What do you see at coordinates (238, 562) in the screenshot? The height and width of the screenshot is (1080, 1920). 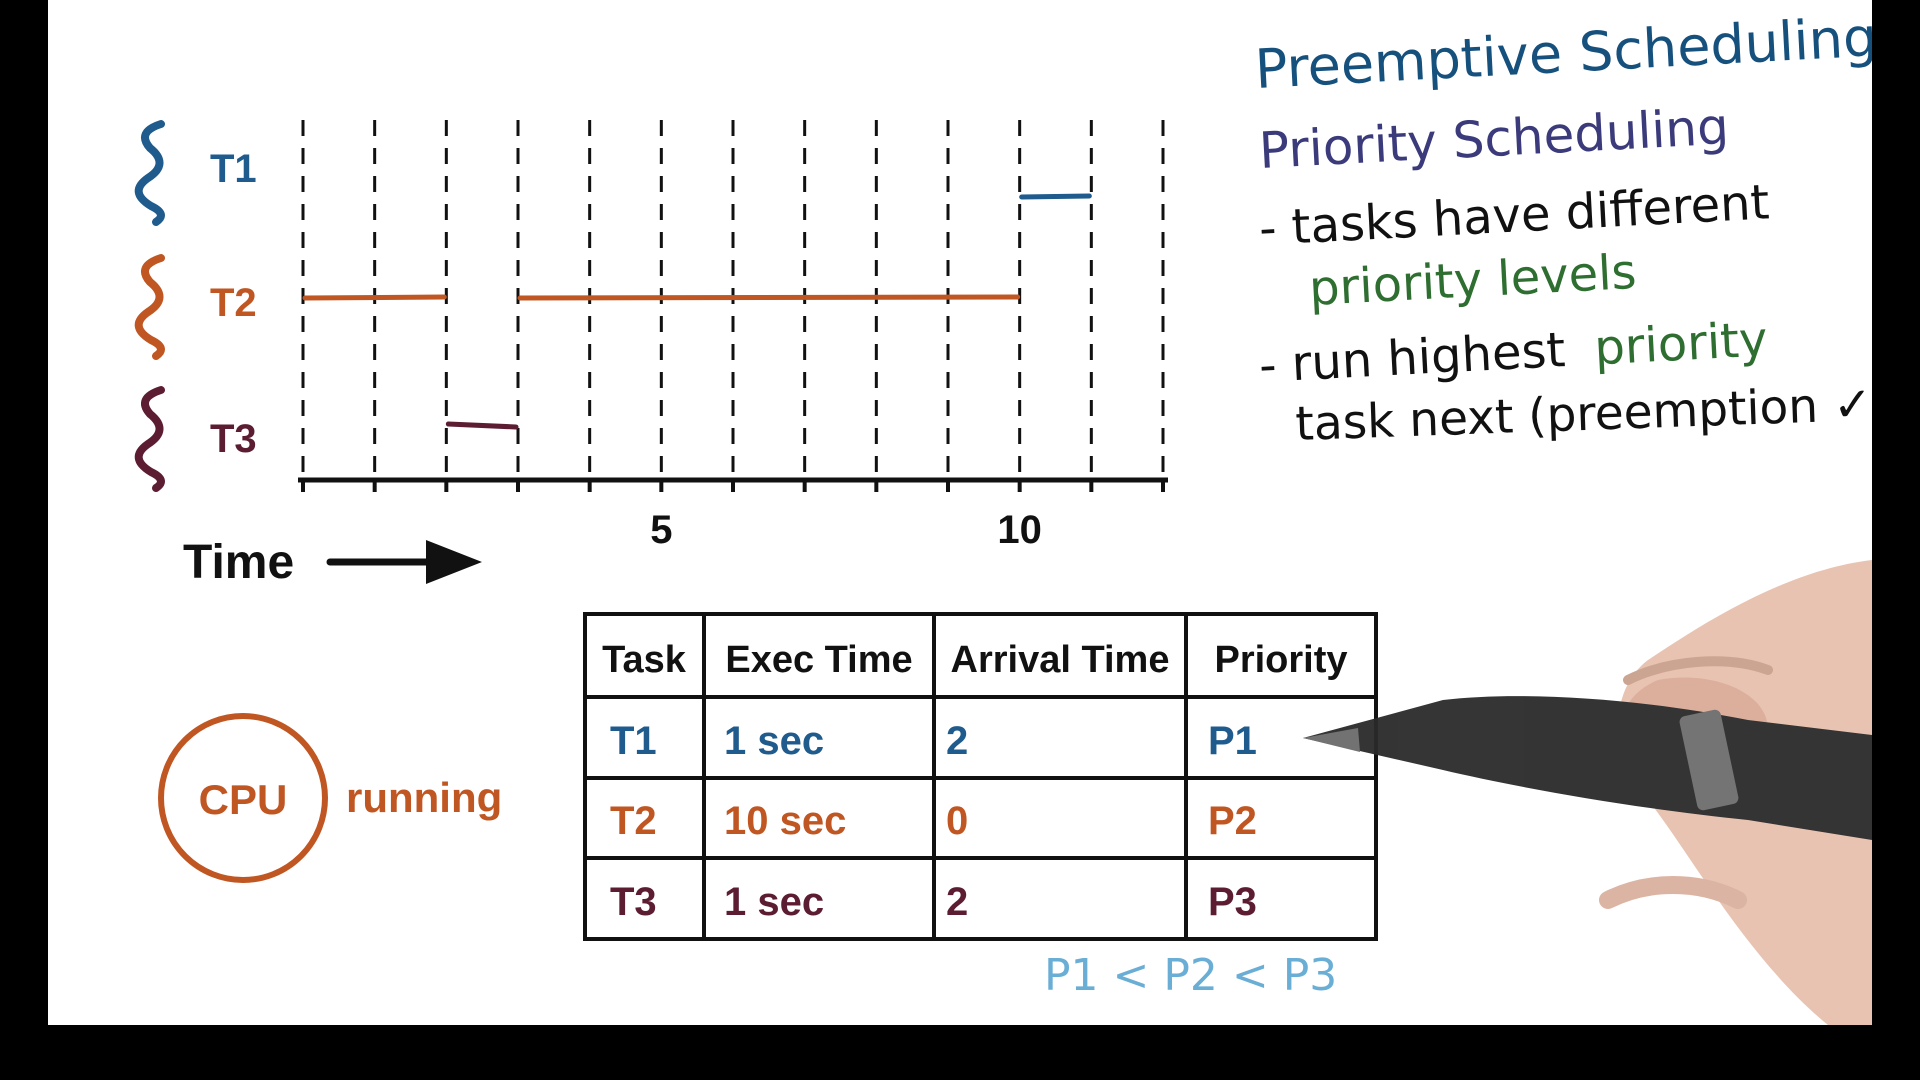 I see `time-axis-label: Time` at bounding box center [238, 562].